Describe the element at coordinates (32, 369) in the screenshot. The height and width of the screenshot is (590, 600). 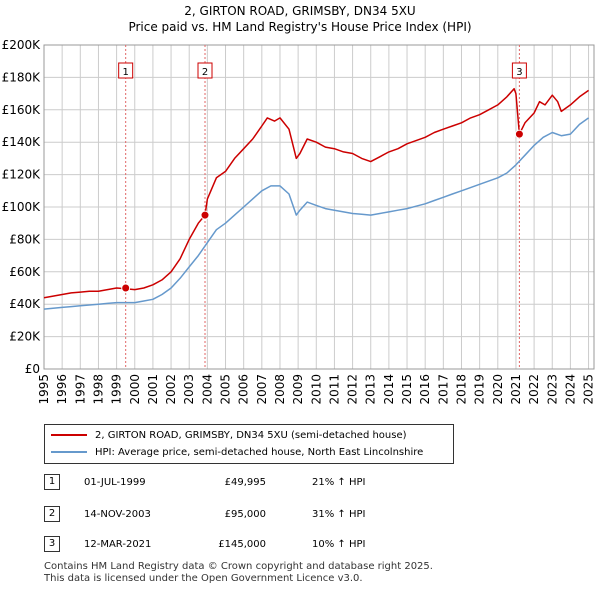
I see `y-tick-label: £0` at that location.